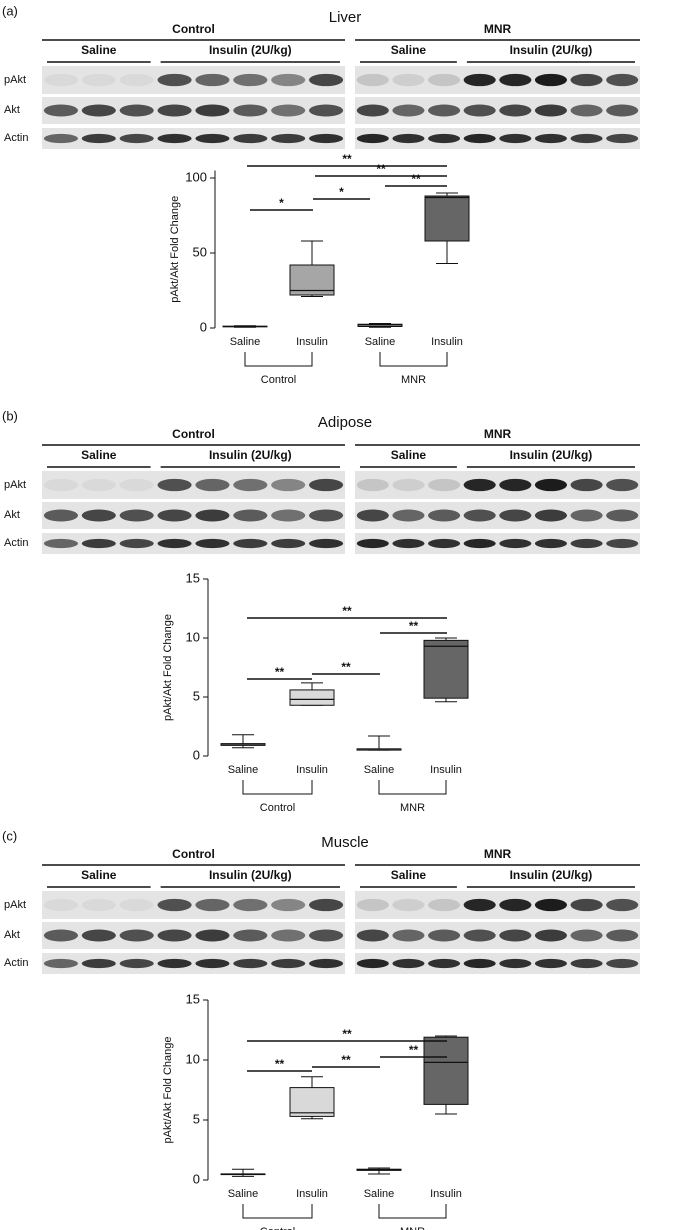 The width and height of the screenshot is (675, 1230). Describe the element at coordinates (345, 422) in the screenshot. I see `panel-title: Adipose` at that location.